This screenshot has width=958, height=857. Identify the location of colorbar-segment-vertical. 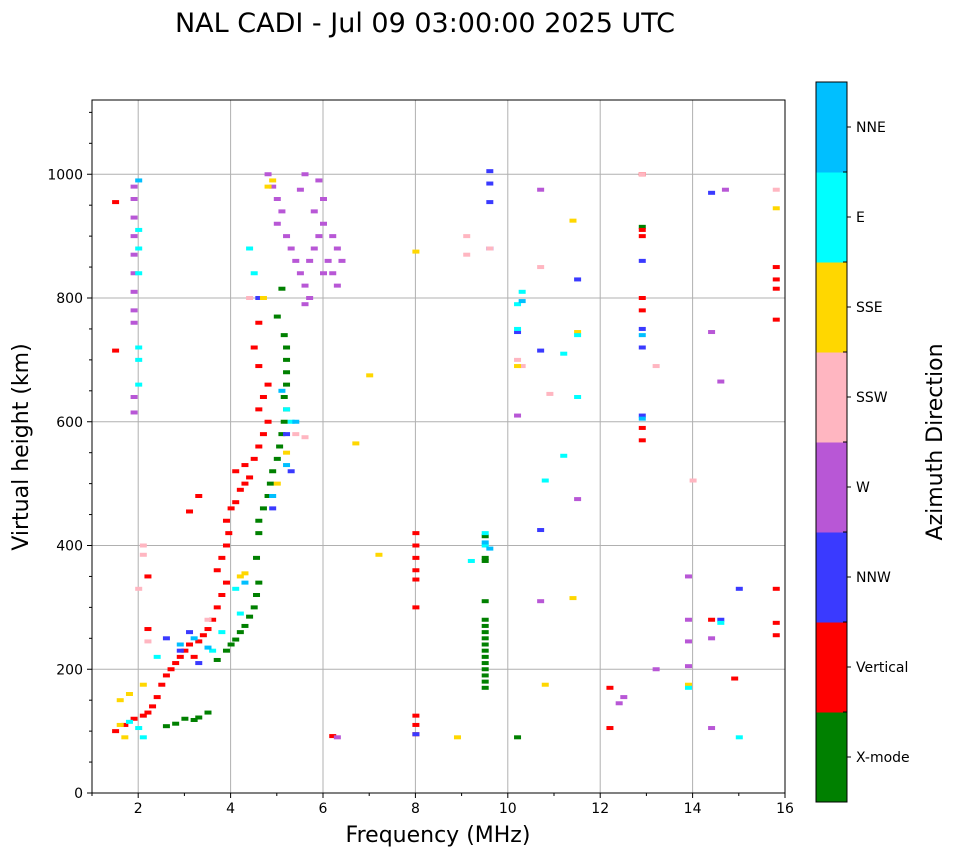
(831, 667).